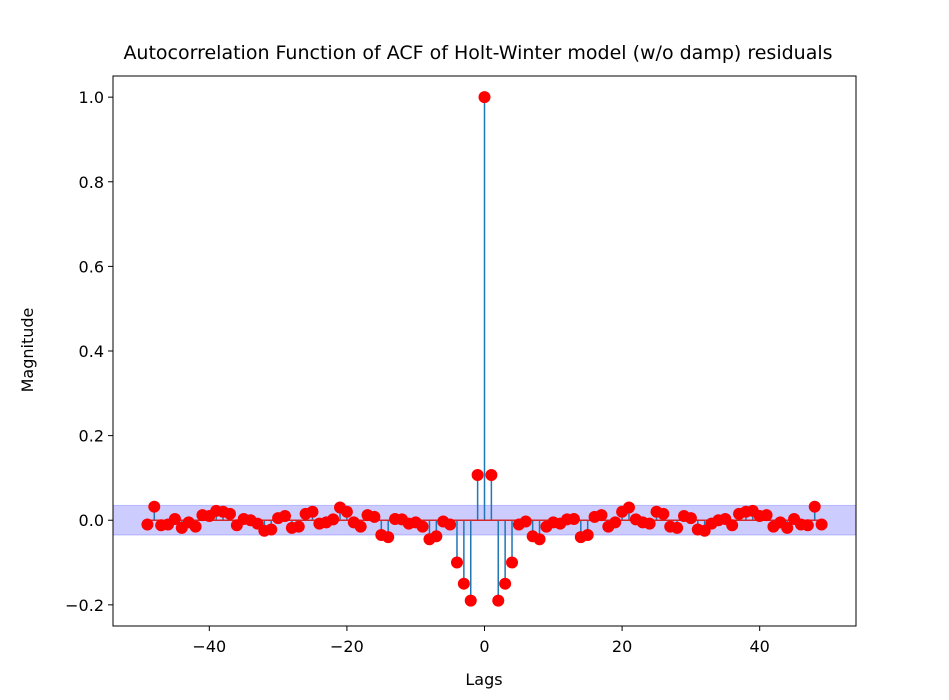 This screenshot has width=949, height=700. Describe the element at coordinates (27, 350) in the screenshot. I see `y-axis-label: Magnitude` at that location.